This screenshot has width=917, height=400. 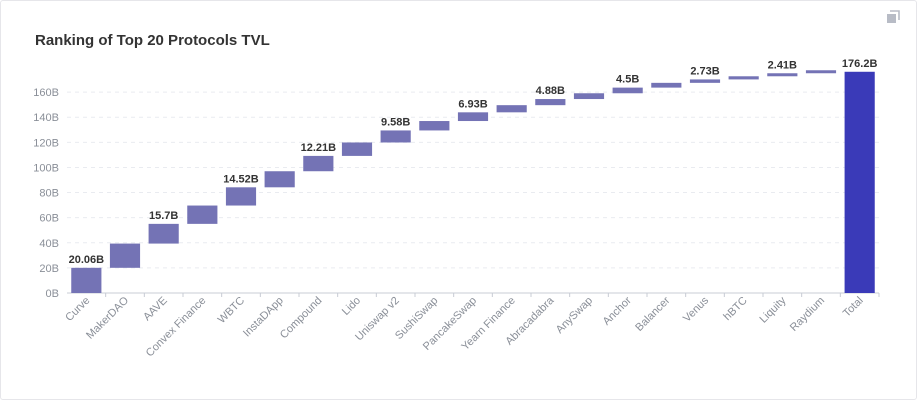 What do you see at coordinates (163, 216) in the screenshot?
I see `data-label: 15.7B` at bounding box center [163, 216].